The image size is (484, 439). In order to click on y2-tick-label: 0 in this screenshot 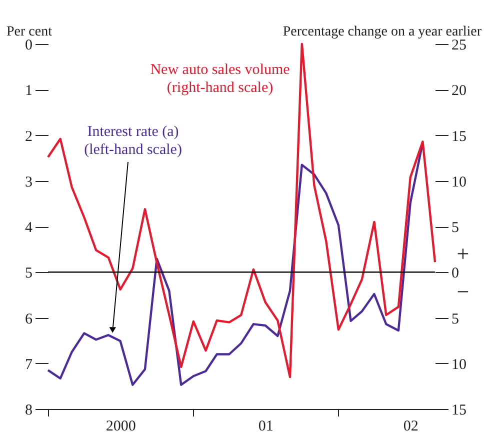, I will do `click(455, 274)`.